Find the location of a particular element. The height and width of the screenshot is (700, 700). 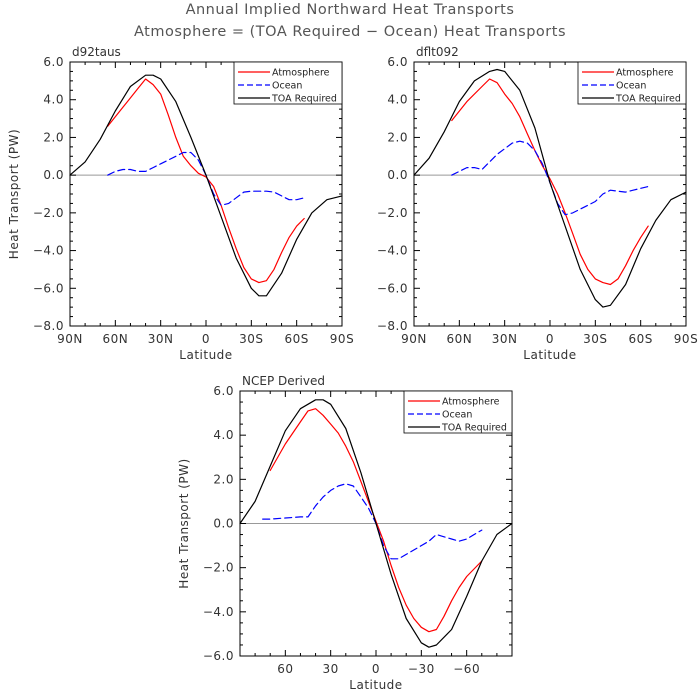

x-tick-label: 30 is located at coordinates (331, 669).